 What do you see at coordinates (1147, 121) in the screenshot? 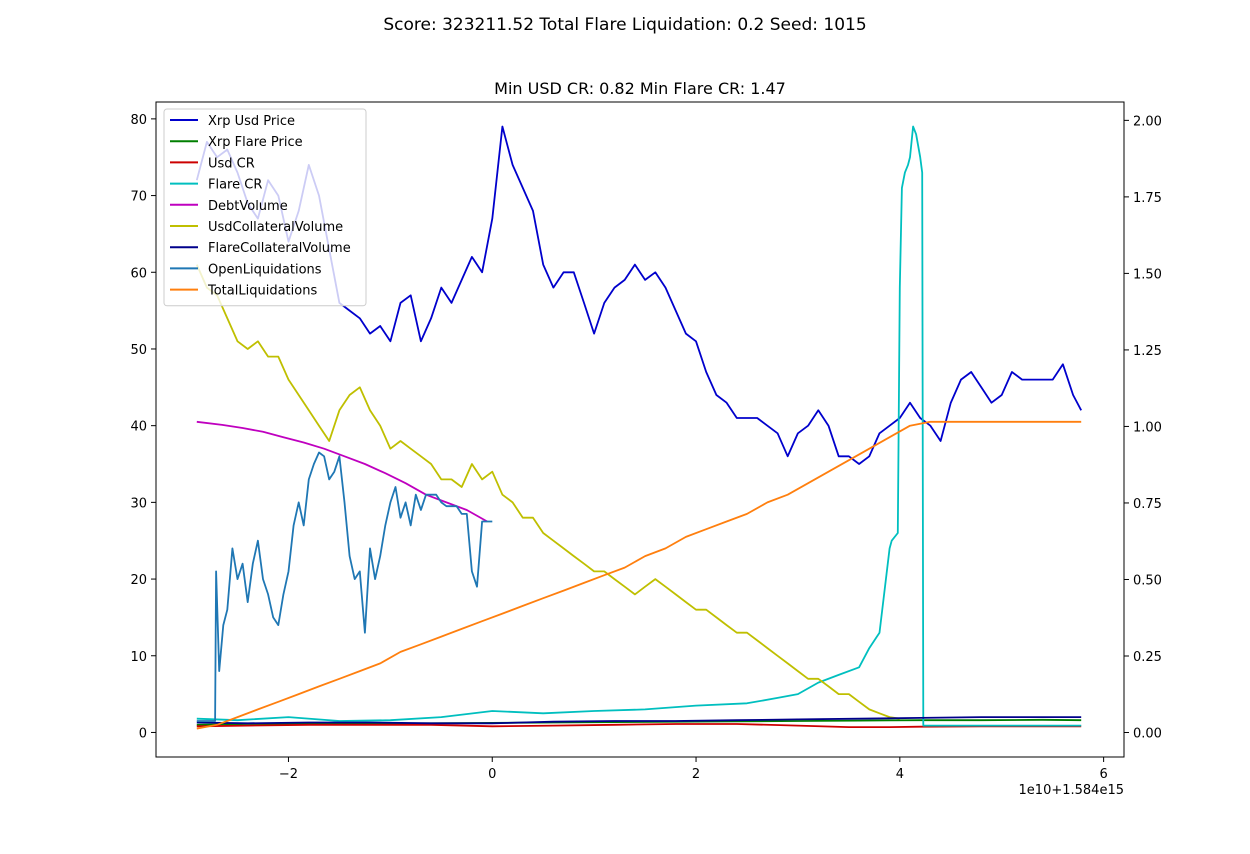
I see `y-right-tick-label: 2.00` at bounding box center [1147, 121].